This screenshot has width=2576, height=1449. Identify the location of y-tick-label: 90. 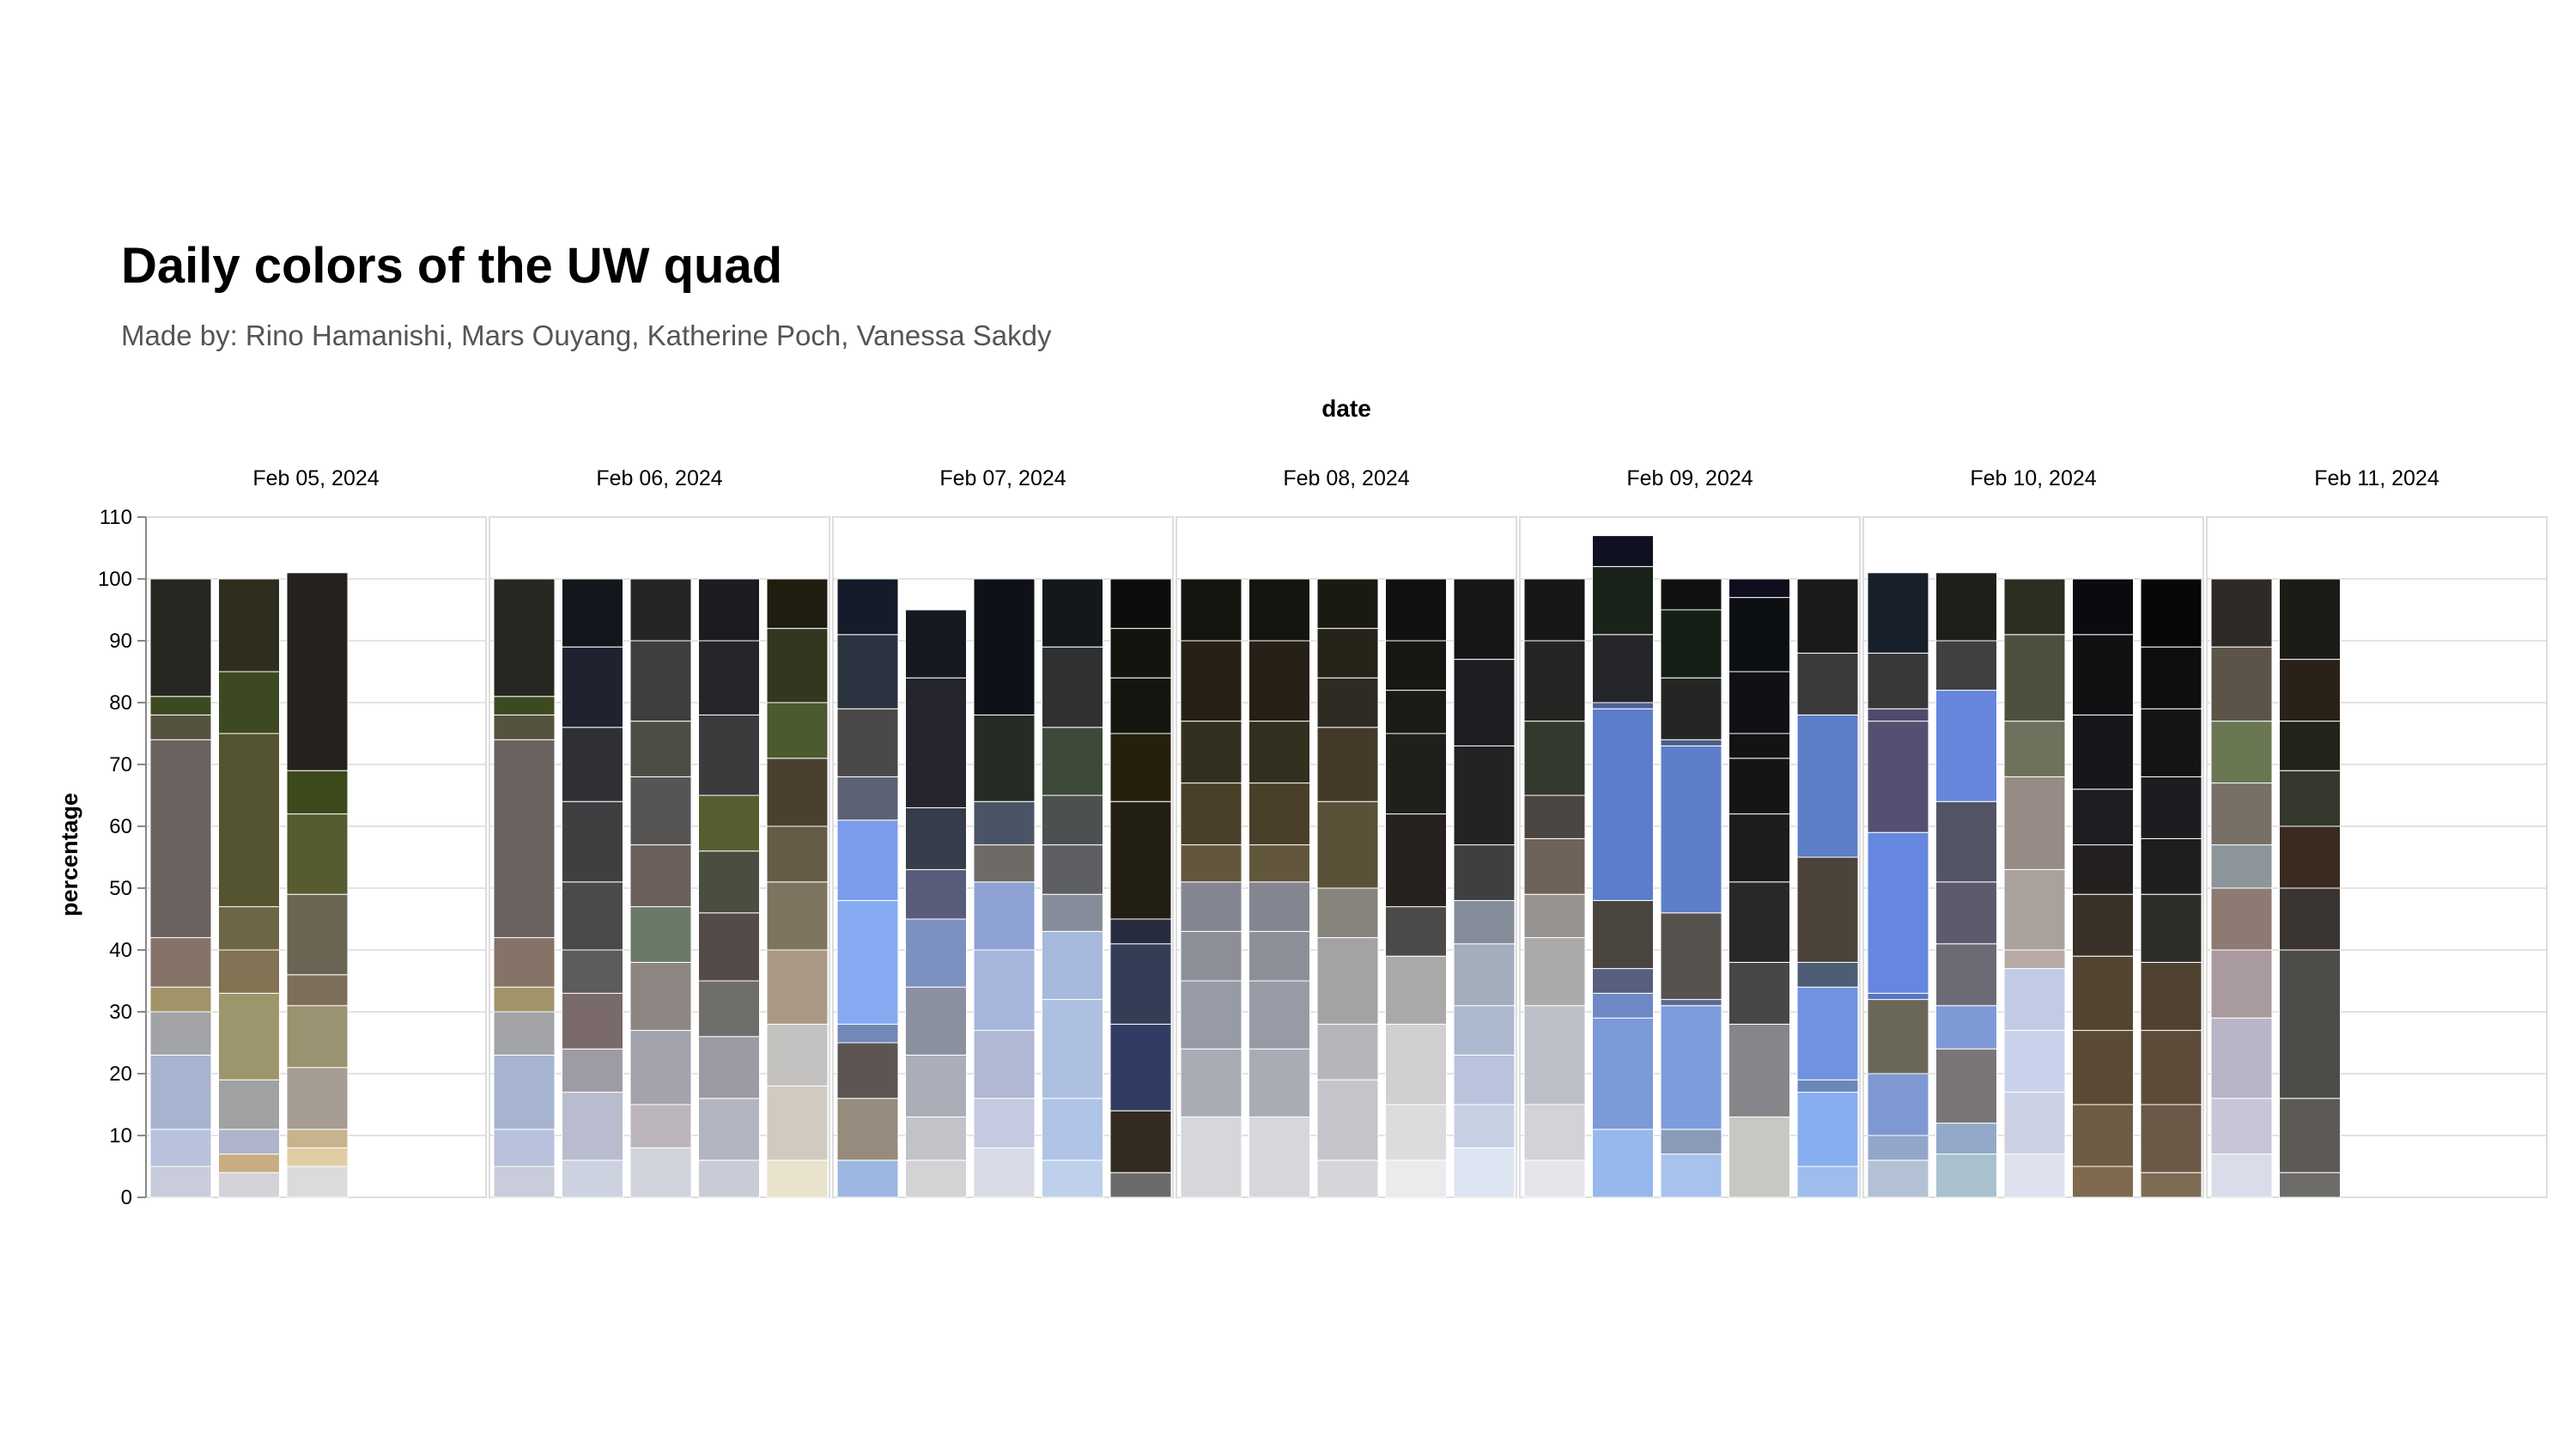
(121, 641).